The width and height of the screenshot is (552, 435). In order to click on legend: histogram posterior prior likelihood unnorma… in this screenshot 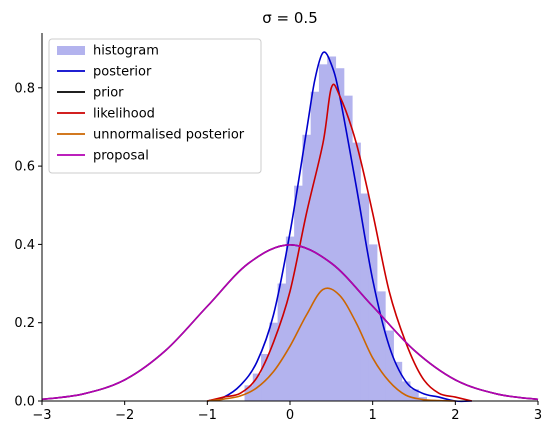, I will do `click(155, 106)`.